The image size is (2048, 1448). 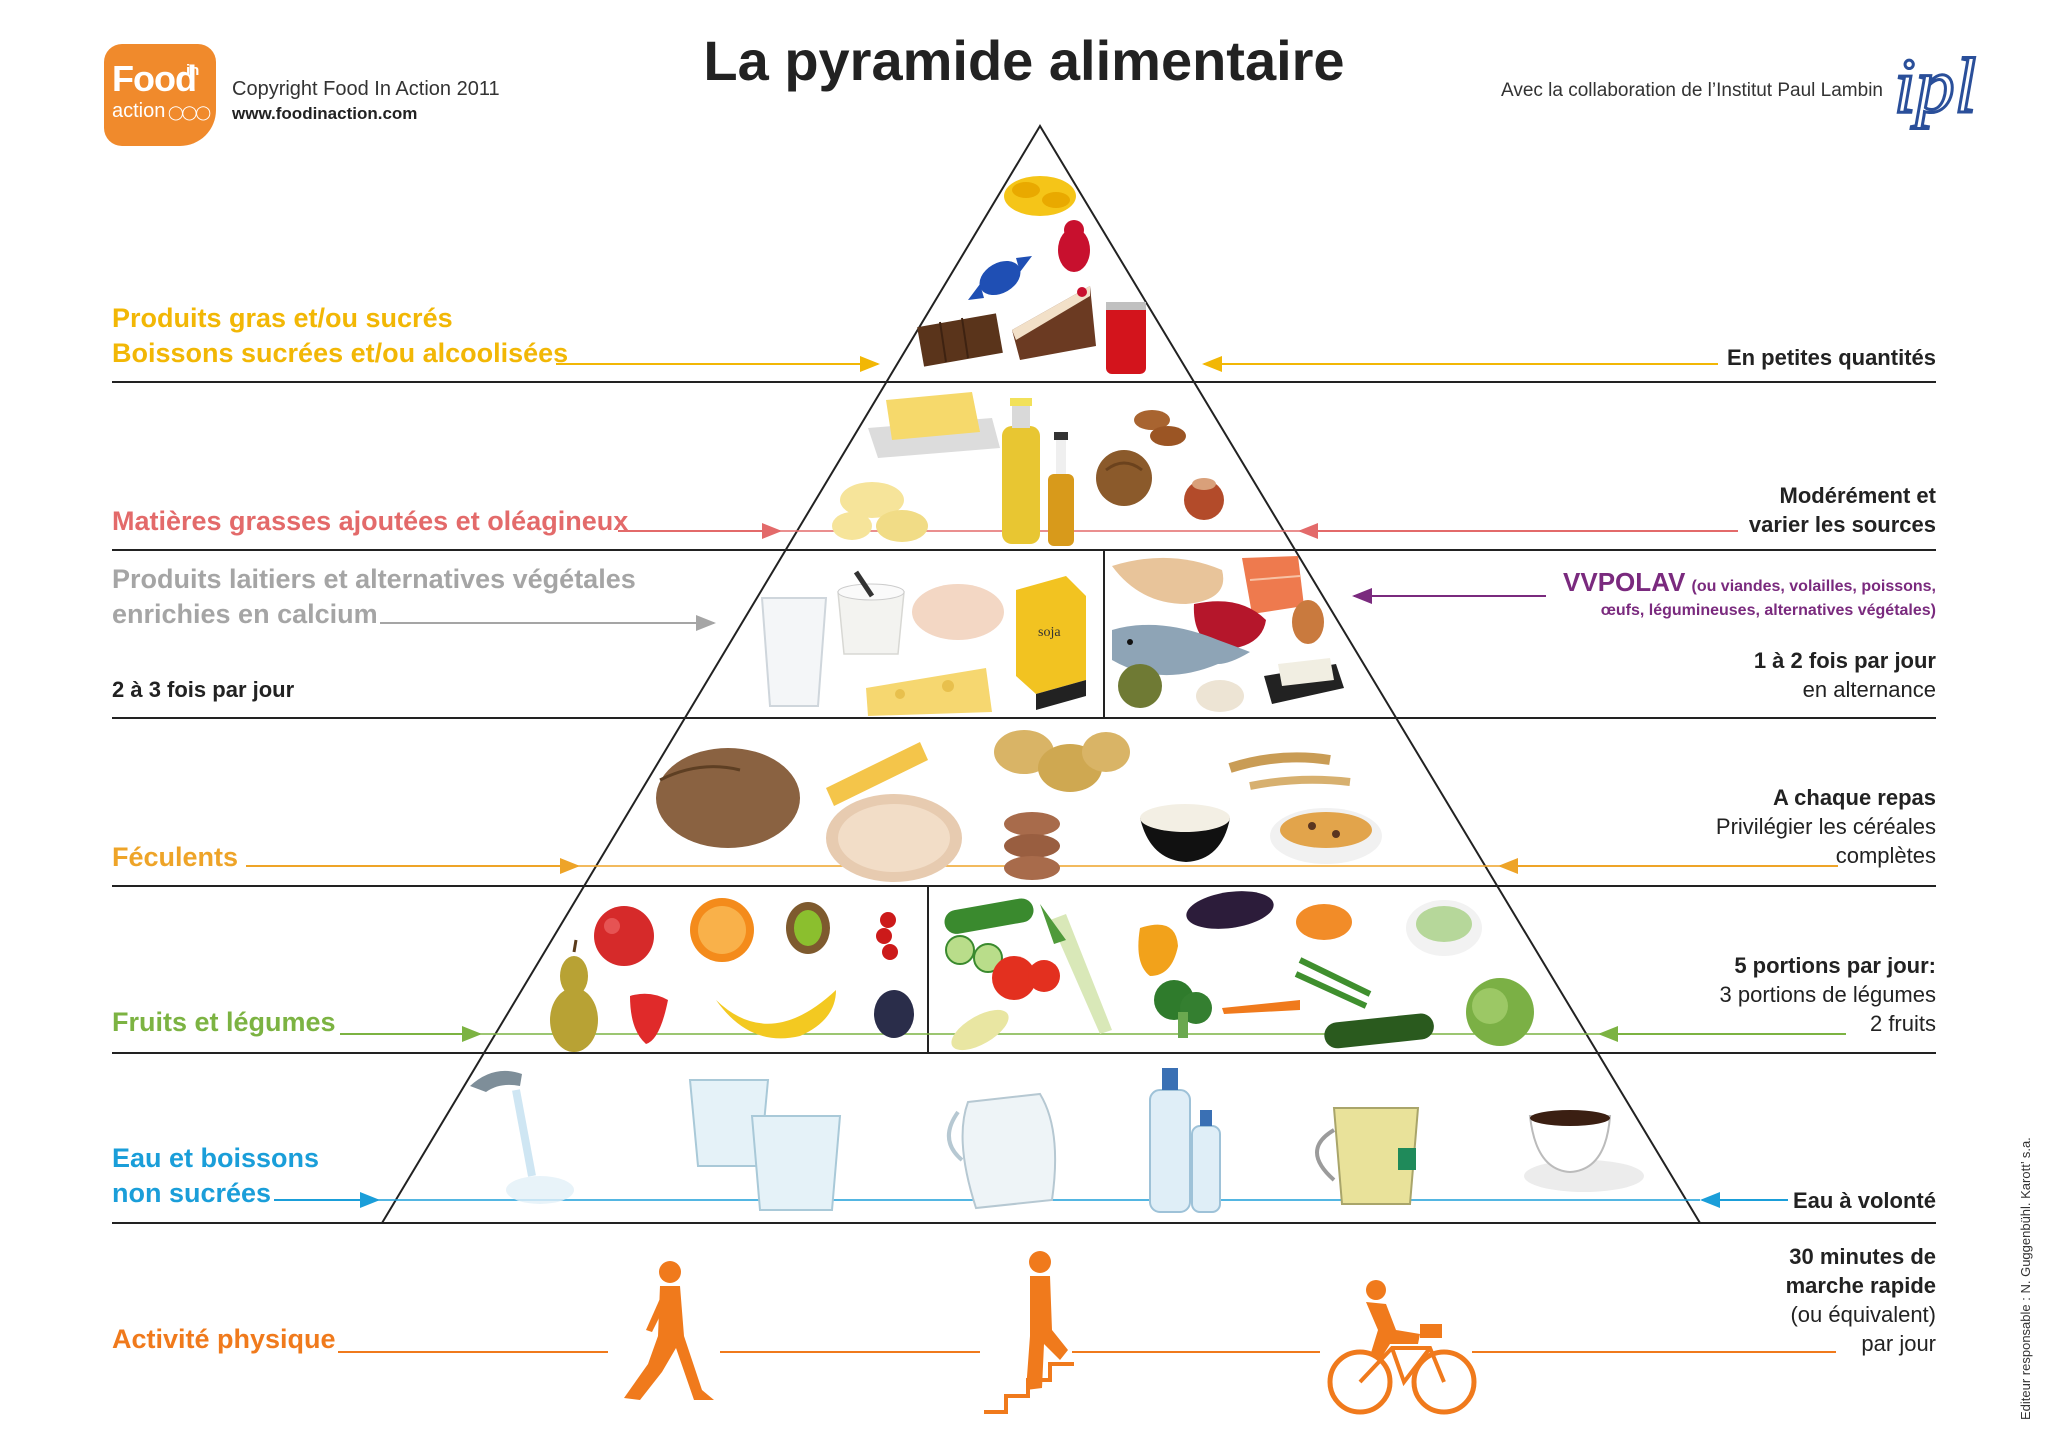 What do you see at coordinates (175, 857) in the screenshot?
I see `label-line: Féculents` at bounding box center [175, 857].